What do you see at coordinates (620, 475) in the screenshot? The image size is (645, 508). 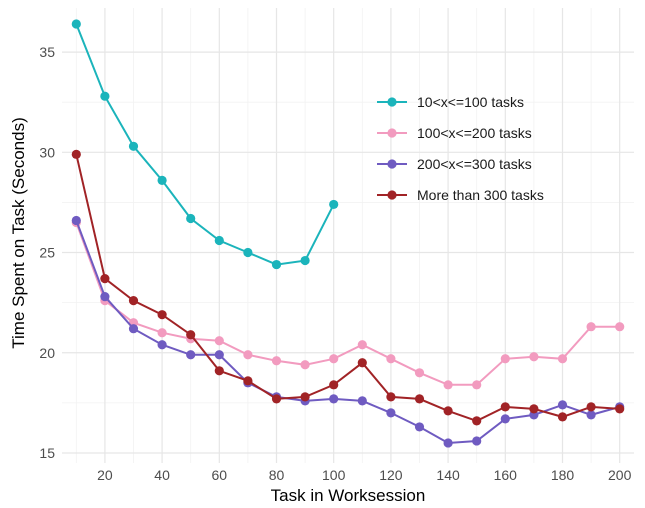 I see `x-tick-label: 200` at bounding box center [620, 475].